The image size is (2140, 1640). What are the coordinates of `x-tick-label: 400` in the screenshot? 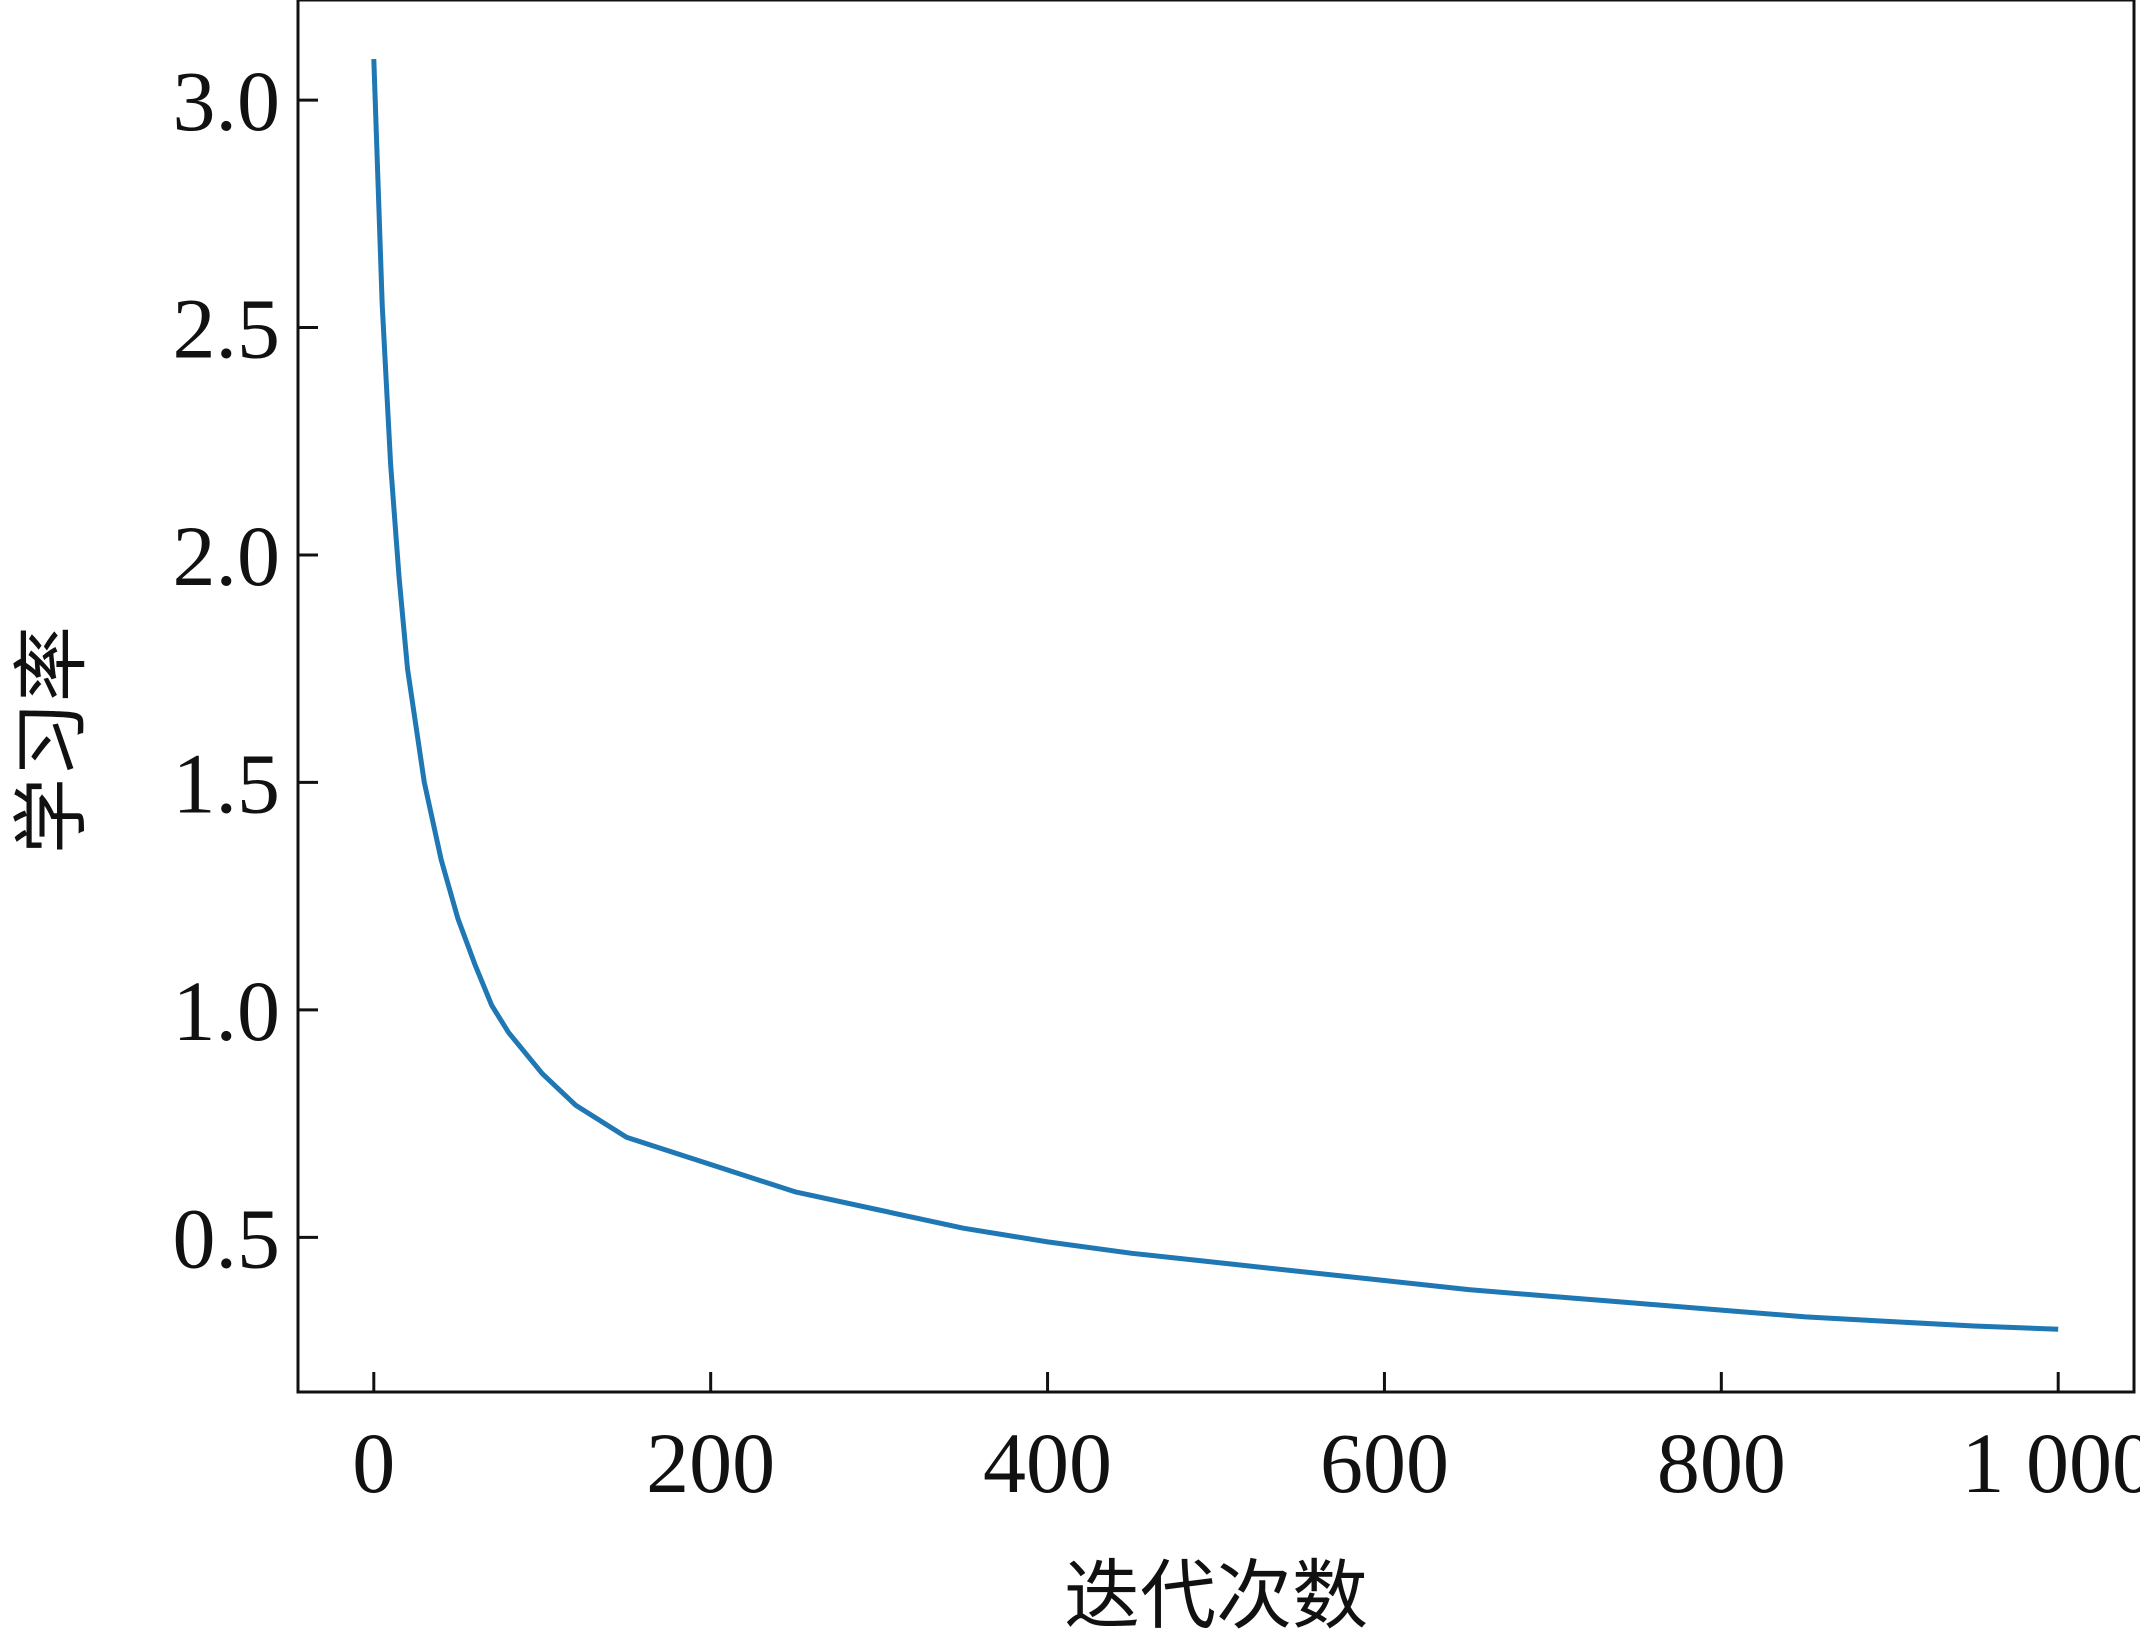 It's located at (1047, 1463).